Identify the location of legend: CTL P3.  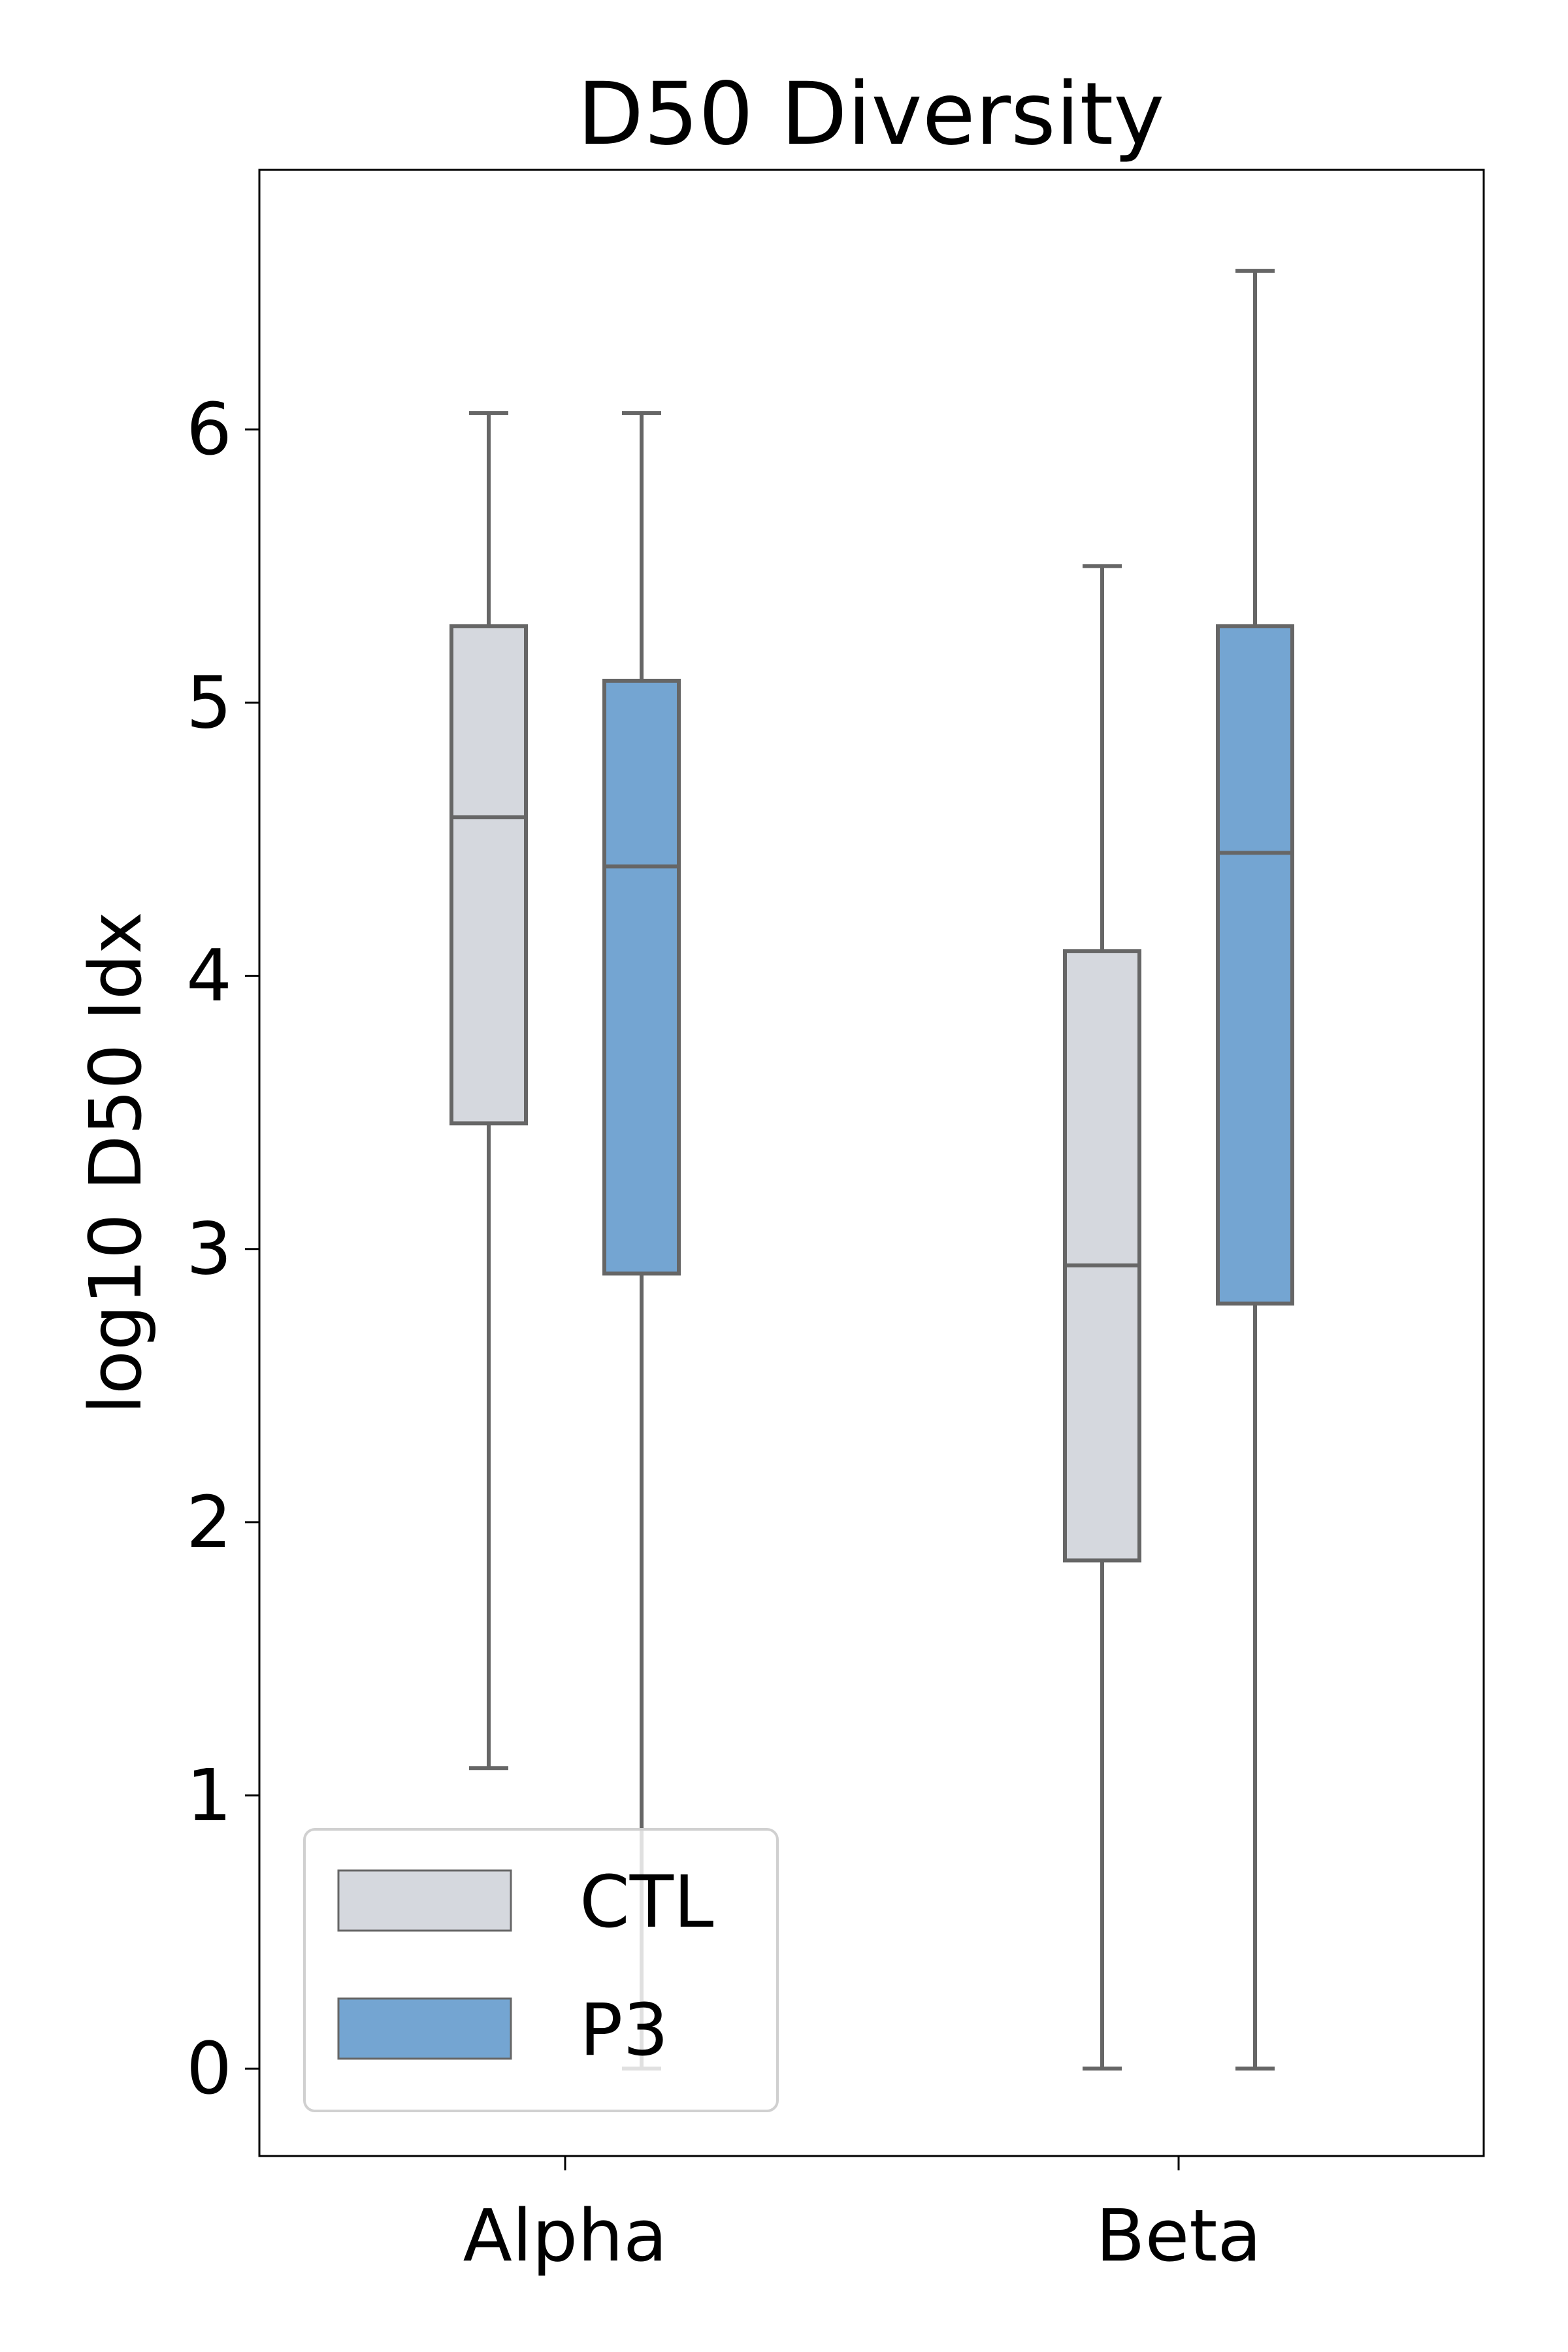
(541, 1970).